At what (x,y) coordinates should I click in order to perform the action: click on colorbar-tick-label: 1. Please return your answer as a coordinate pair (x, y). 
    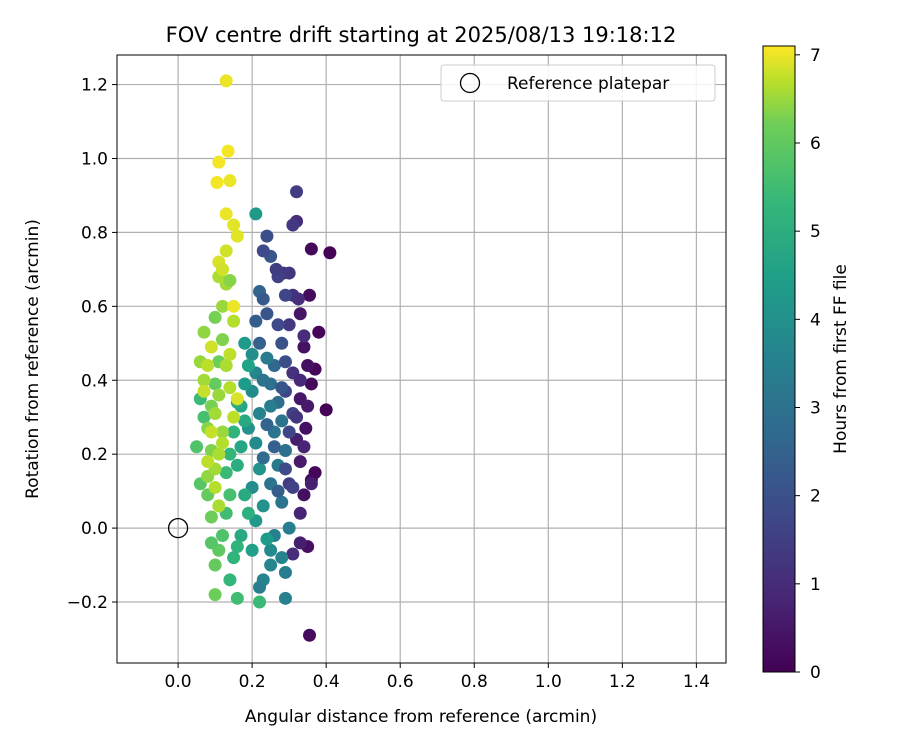
    Looking at the image, I should click on (815, 585).